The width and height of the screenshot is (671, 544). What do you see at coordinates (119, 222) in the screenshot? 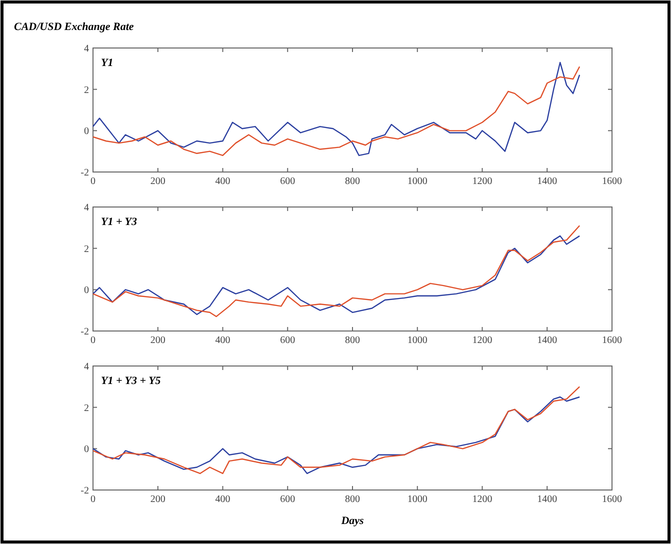
I see `annotation: Y1 + Y3` at bounding box center [119, 222].